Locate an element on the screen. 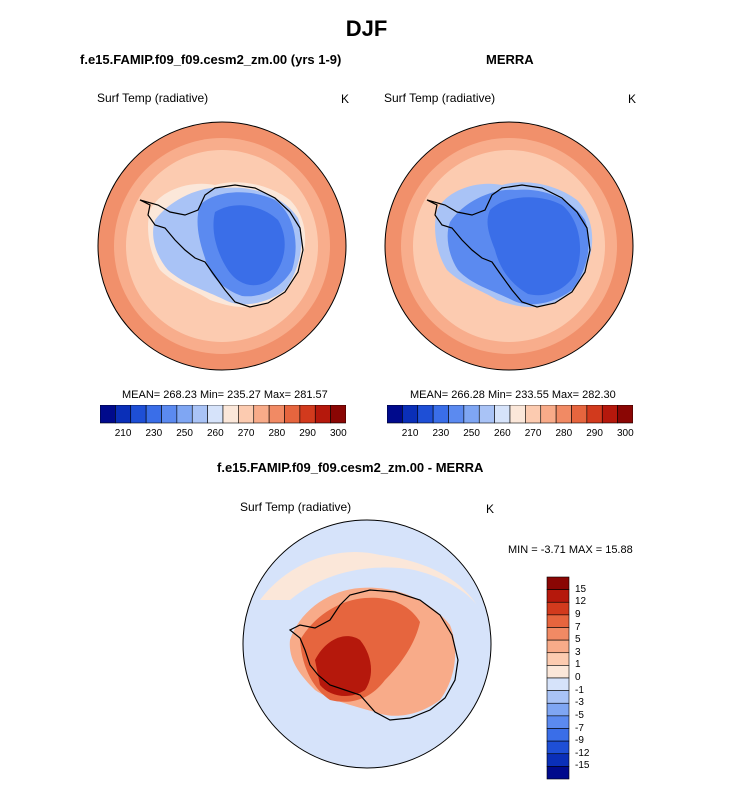 This screenshot has width=733, height=788. panel-3-units: K is located at coordinates (490, 509).